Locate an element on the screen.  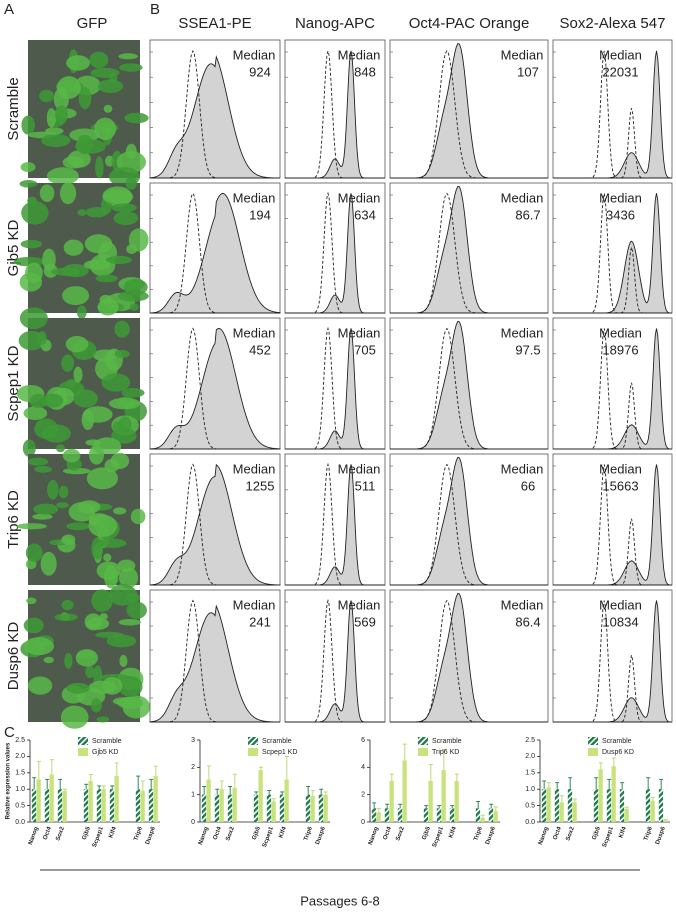
y-tick-label: 0 is located at coordinates (193, 822).